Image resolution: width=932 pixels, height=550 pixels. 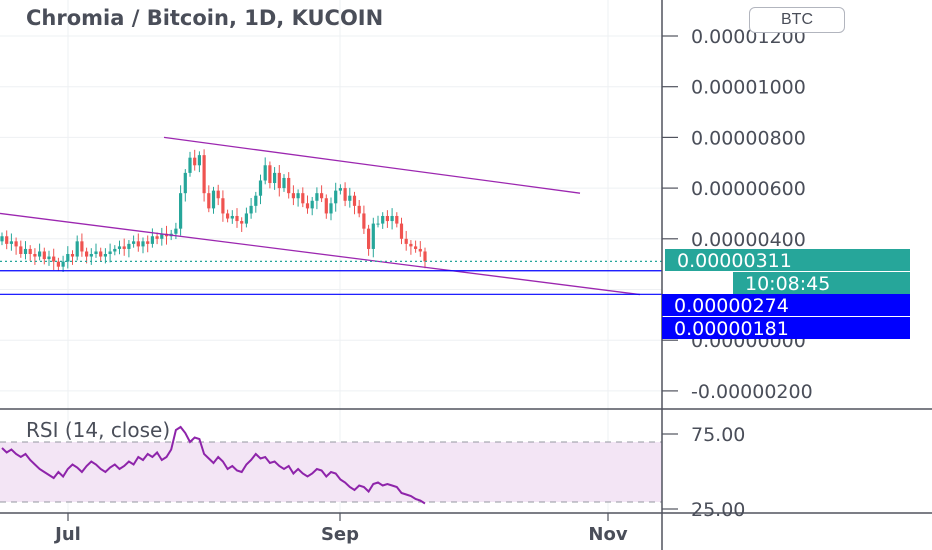 I want to click on horizontal-line-upper-tag: 0.00000274, so click(x=786, y=305).